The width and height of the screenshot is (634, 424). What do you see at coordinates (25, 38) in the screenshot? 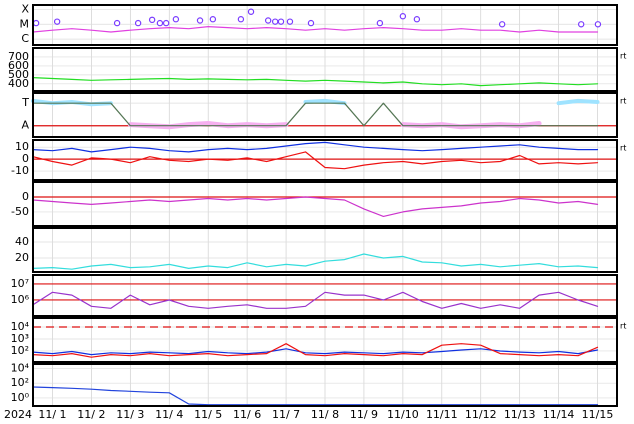
I see `y-tick-label: C` at bounding box center [25, 38].